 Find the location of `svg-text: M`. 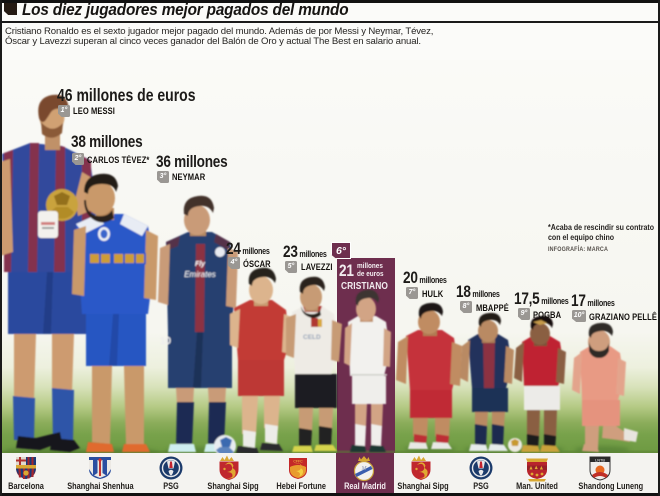

svg-text: M is located at coordinates (364, 469).